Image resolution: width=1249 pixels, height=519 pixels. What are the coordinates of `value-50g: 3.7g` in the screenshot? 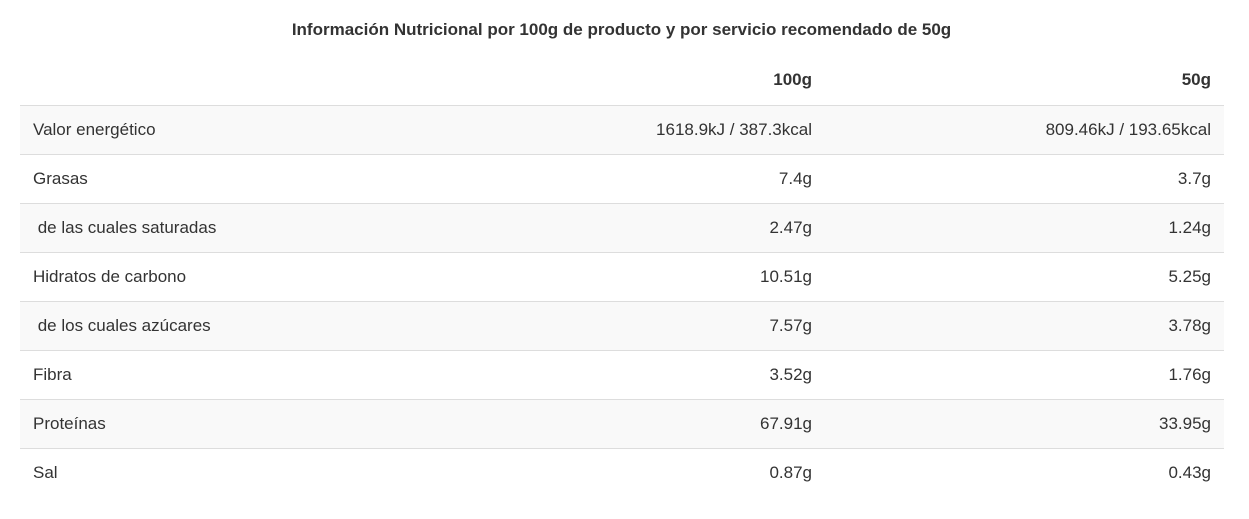 It's located at (1024, 178).